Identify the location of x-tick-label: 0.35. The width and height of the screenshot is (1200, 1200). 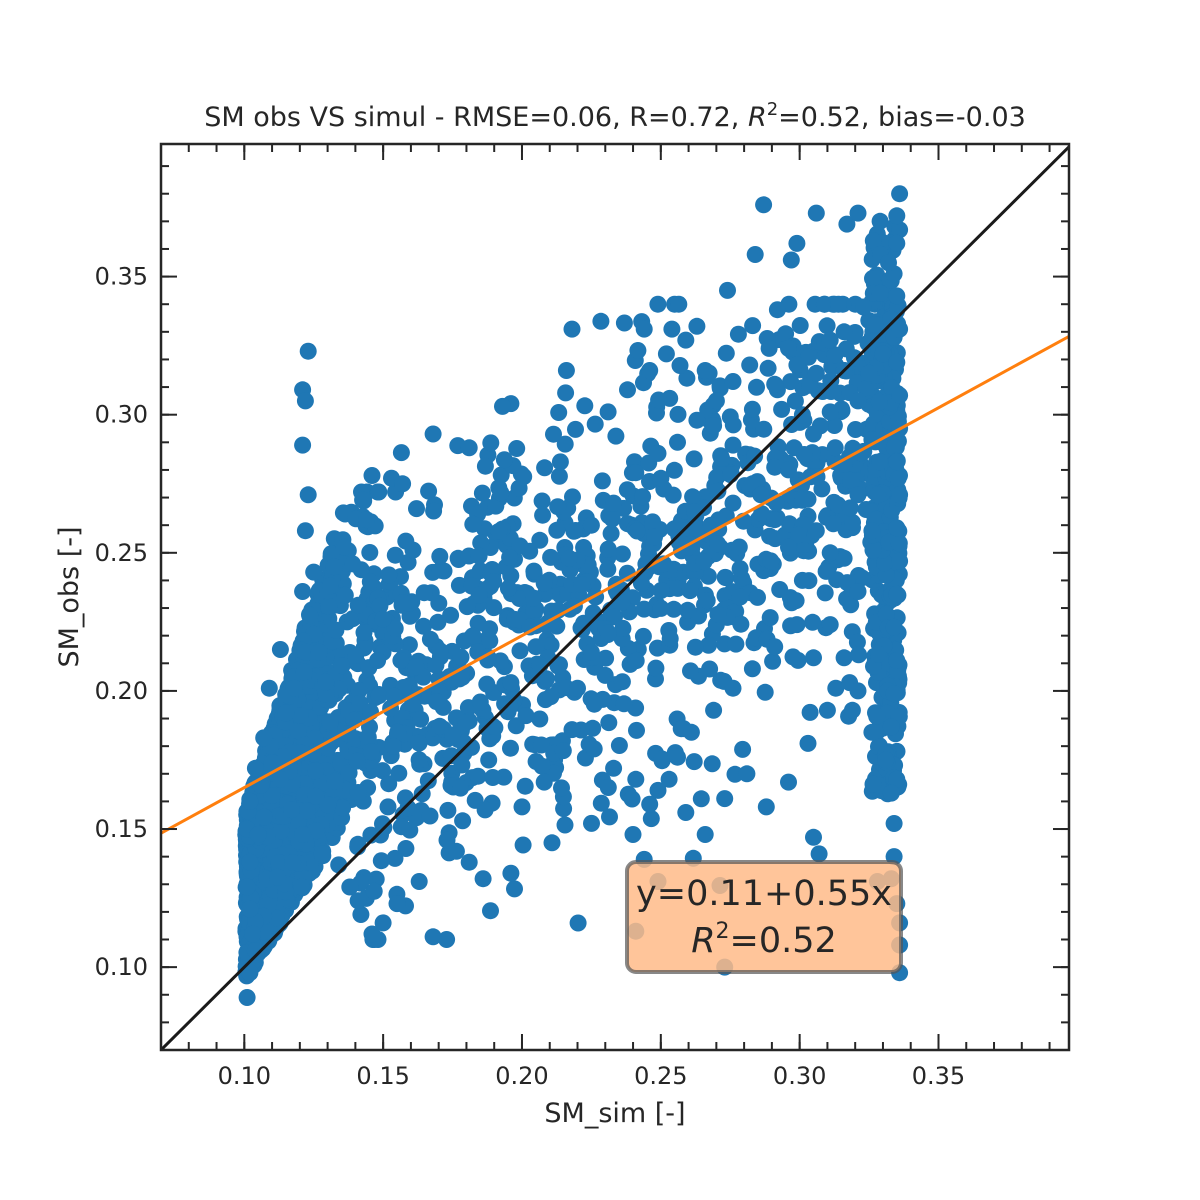
(938, 1076).